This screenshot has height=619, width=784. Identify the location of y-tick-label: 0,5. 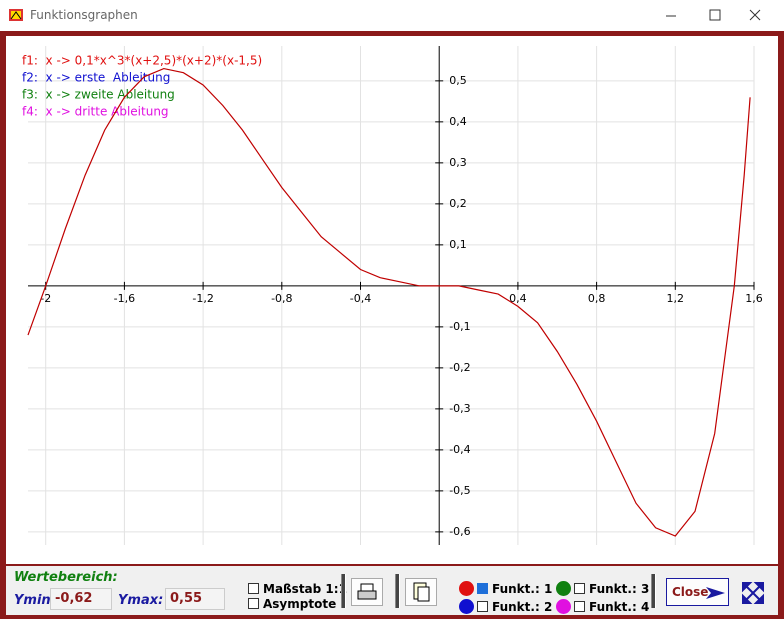
(458, 80).